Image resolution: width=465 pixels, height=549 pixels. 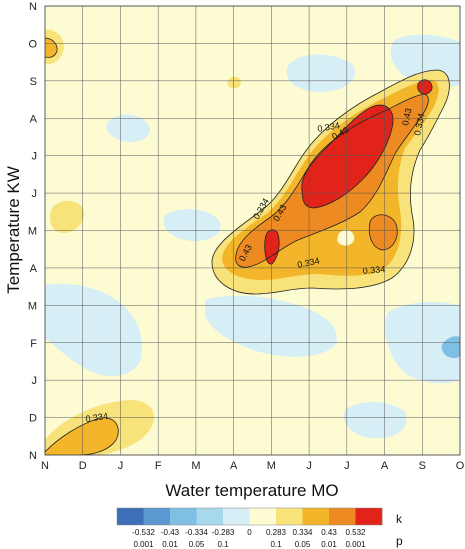 What do you see at coordinates (355, 532) in the screenshot?
I see `legend-k-value: 0.532` at bounding box center [355, 532].